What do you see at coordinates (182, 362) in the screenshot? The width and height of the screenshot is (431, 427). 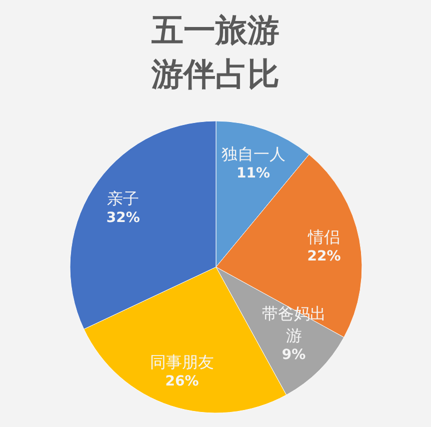 I see `slice-label: 同事朋友` at bounding box center [182, 362].